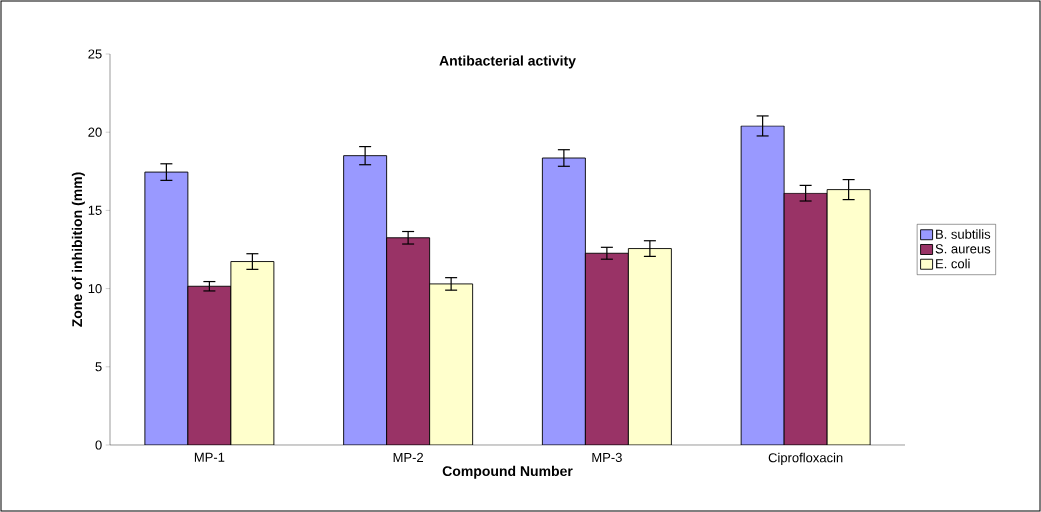  What do you see at coordinates (95, 132) in the screenshot?
I see `y-tick-label: 20` at bounding box center [95, 132].